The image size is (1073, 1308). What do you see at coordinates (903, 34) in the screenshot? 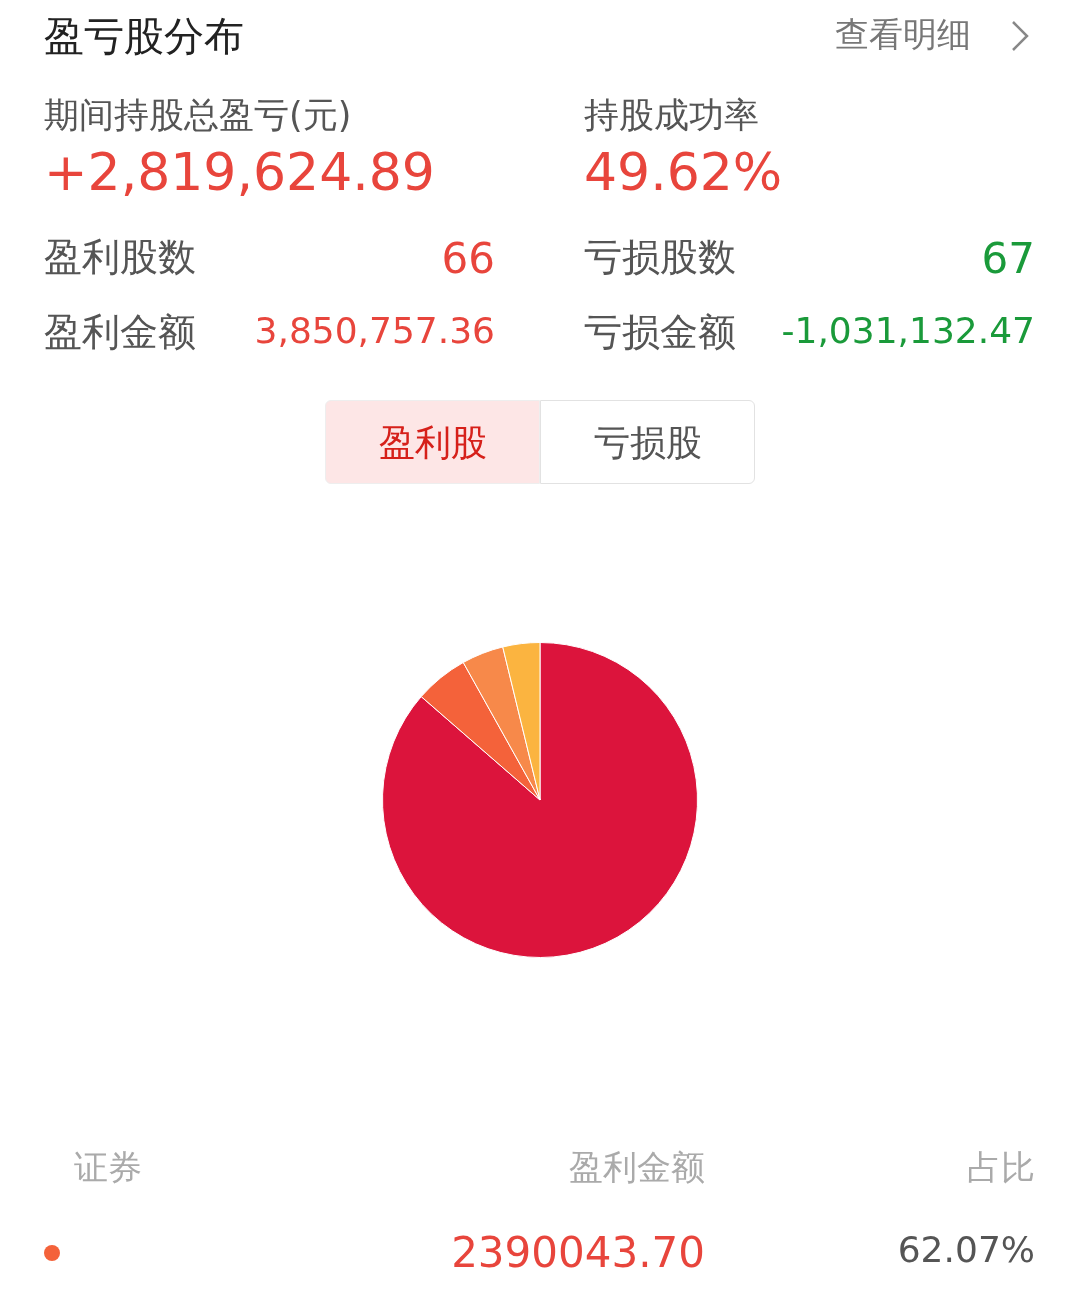
I see `text: 查看明细` at bounding box center [903, 34].